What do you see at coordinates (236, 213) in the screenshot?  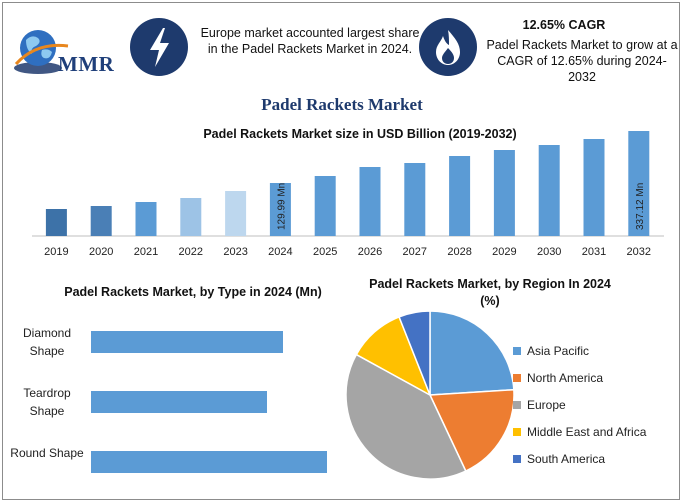 I see `bar-2023` at bounding box center [236, 213].